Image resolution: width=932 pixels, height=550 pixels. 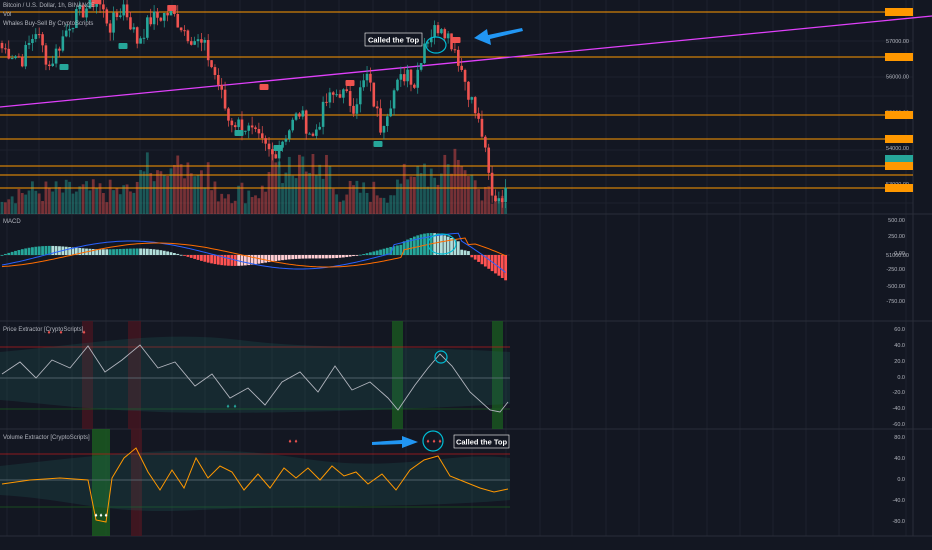 I want to click on macd-line, so click(x=253, y=252).